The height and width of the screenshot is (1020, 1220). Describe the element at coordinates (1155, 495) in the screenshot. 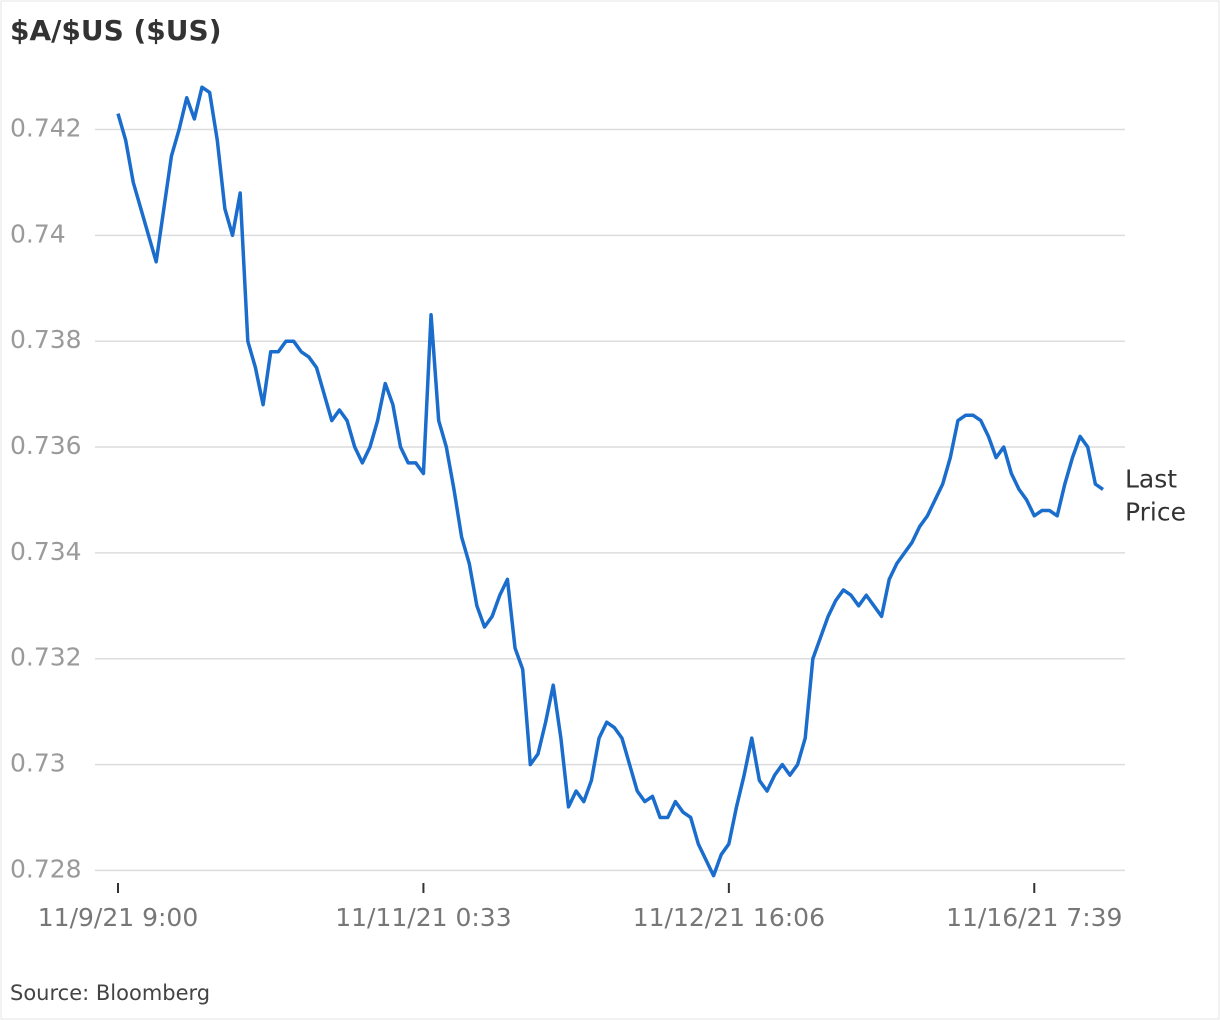

I see `annotation: Last Price` at that location.